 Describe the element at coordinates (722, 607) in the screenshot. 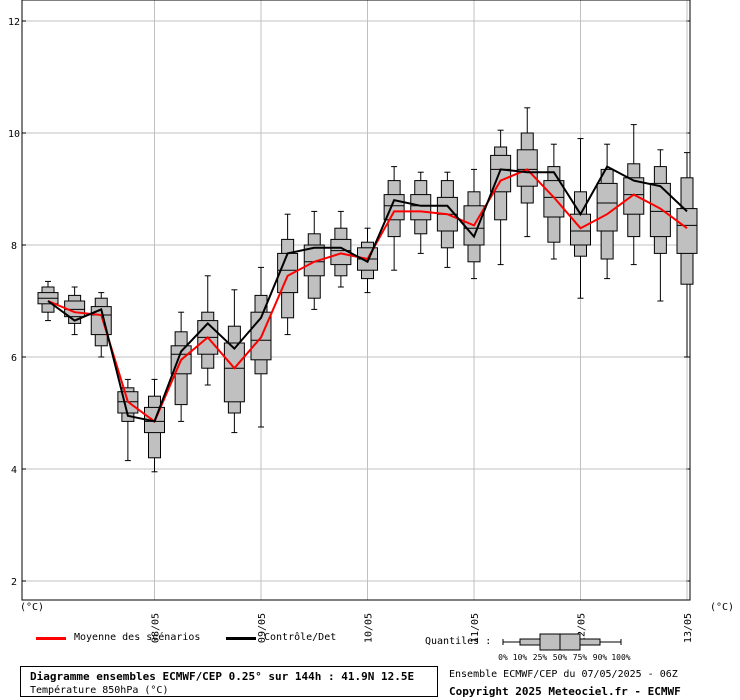

I see `y-unit-right: (°C)` at that location.